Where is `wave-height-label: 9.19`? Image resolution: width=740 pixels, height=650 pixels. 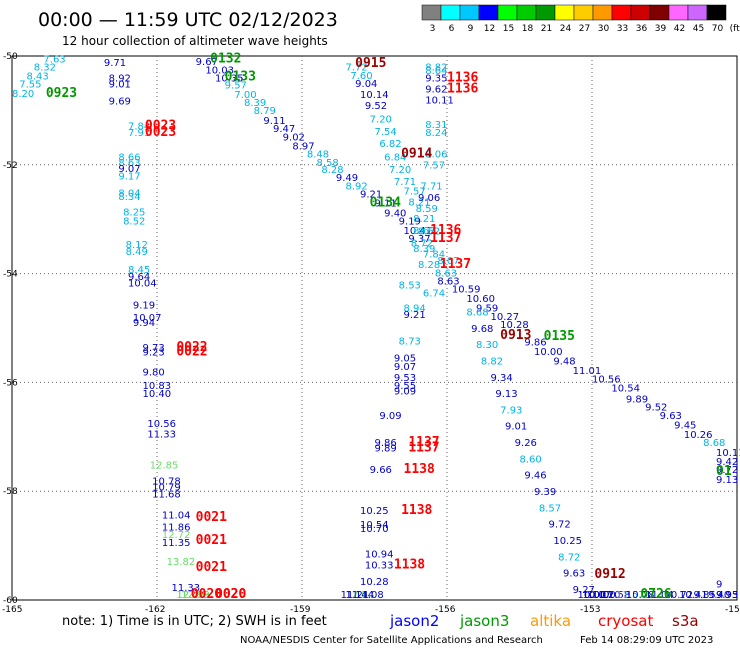
wave-height-label: 9.19 is located at coordinates (410, 222).